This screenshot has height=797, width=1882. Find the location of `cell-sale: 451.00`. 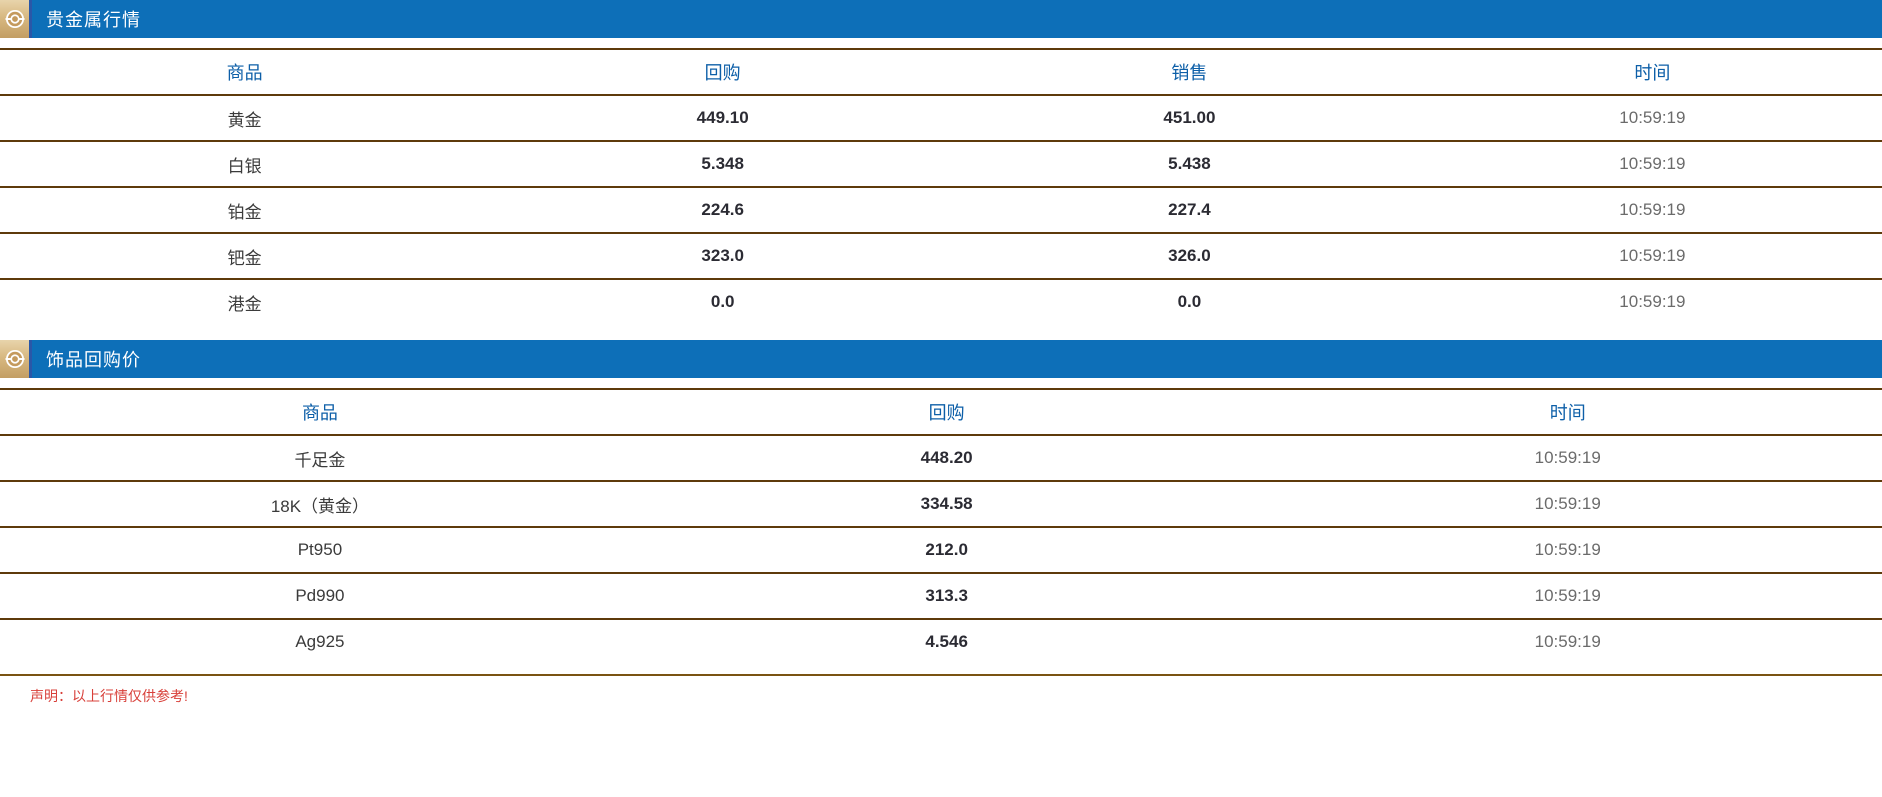

cell-sale: 451.00 is located at coordinates (1189, 117).